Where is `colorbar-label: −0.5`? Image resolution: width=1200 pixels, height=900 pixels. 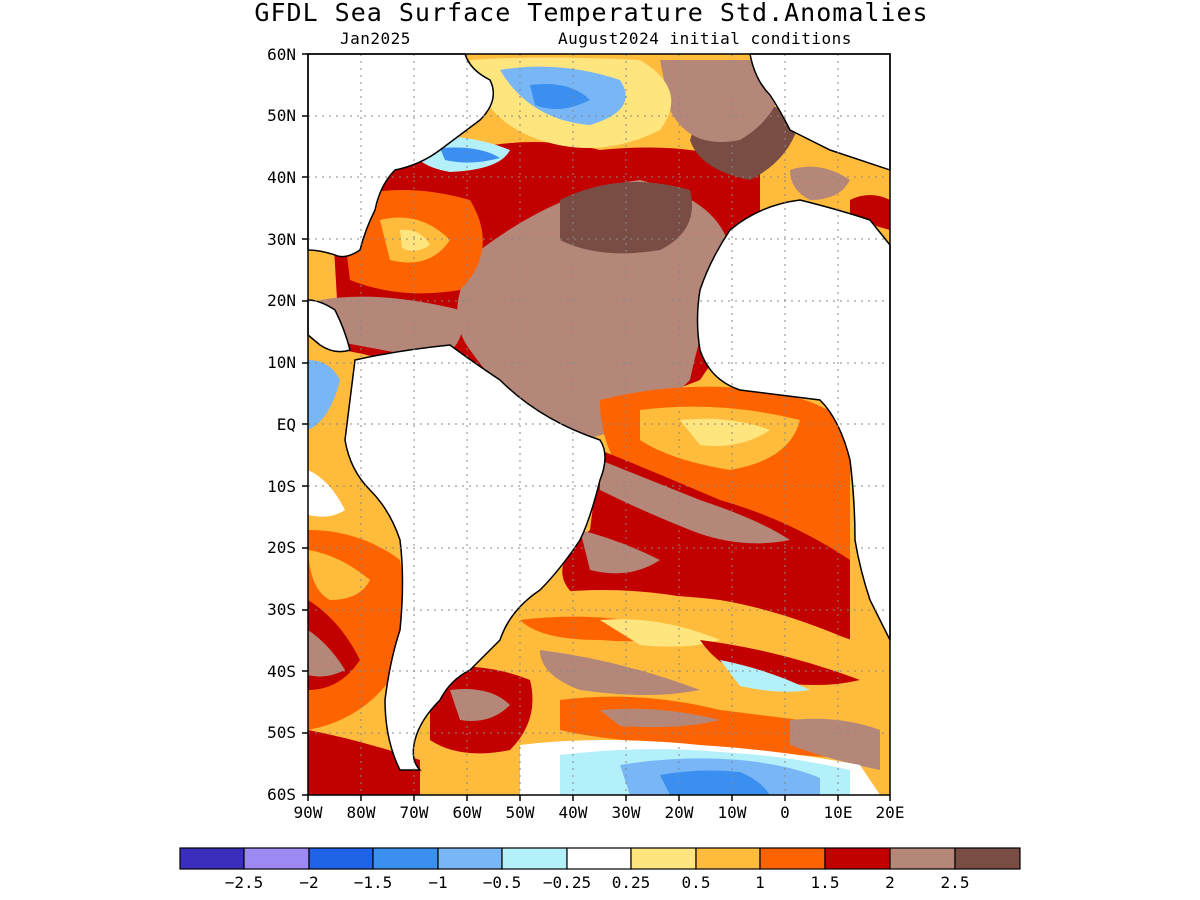
colorbar-label: −0.5 is located at coordinates (502, 882).